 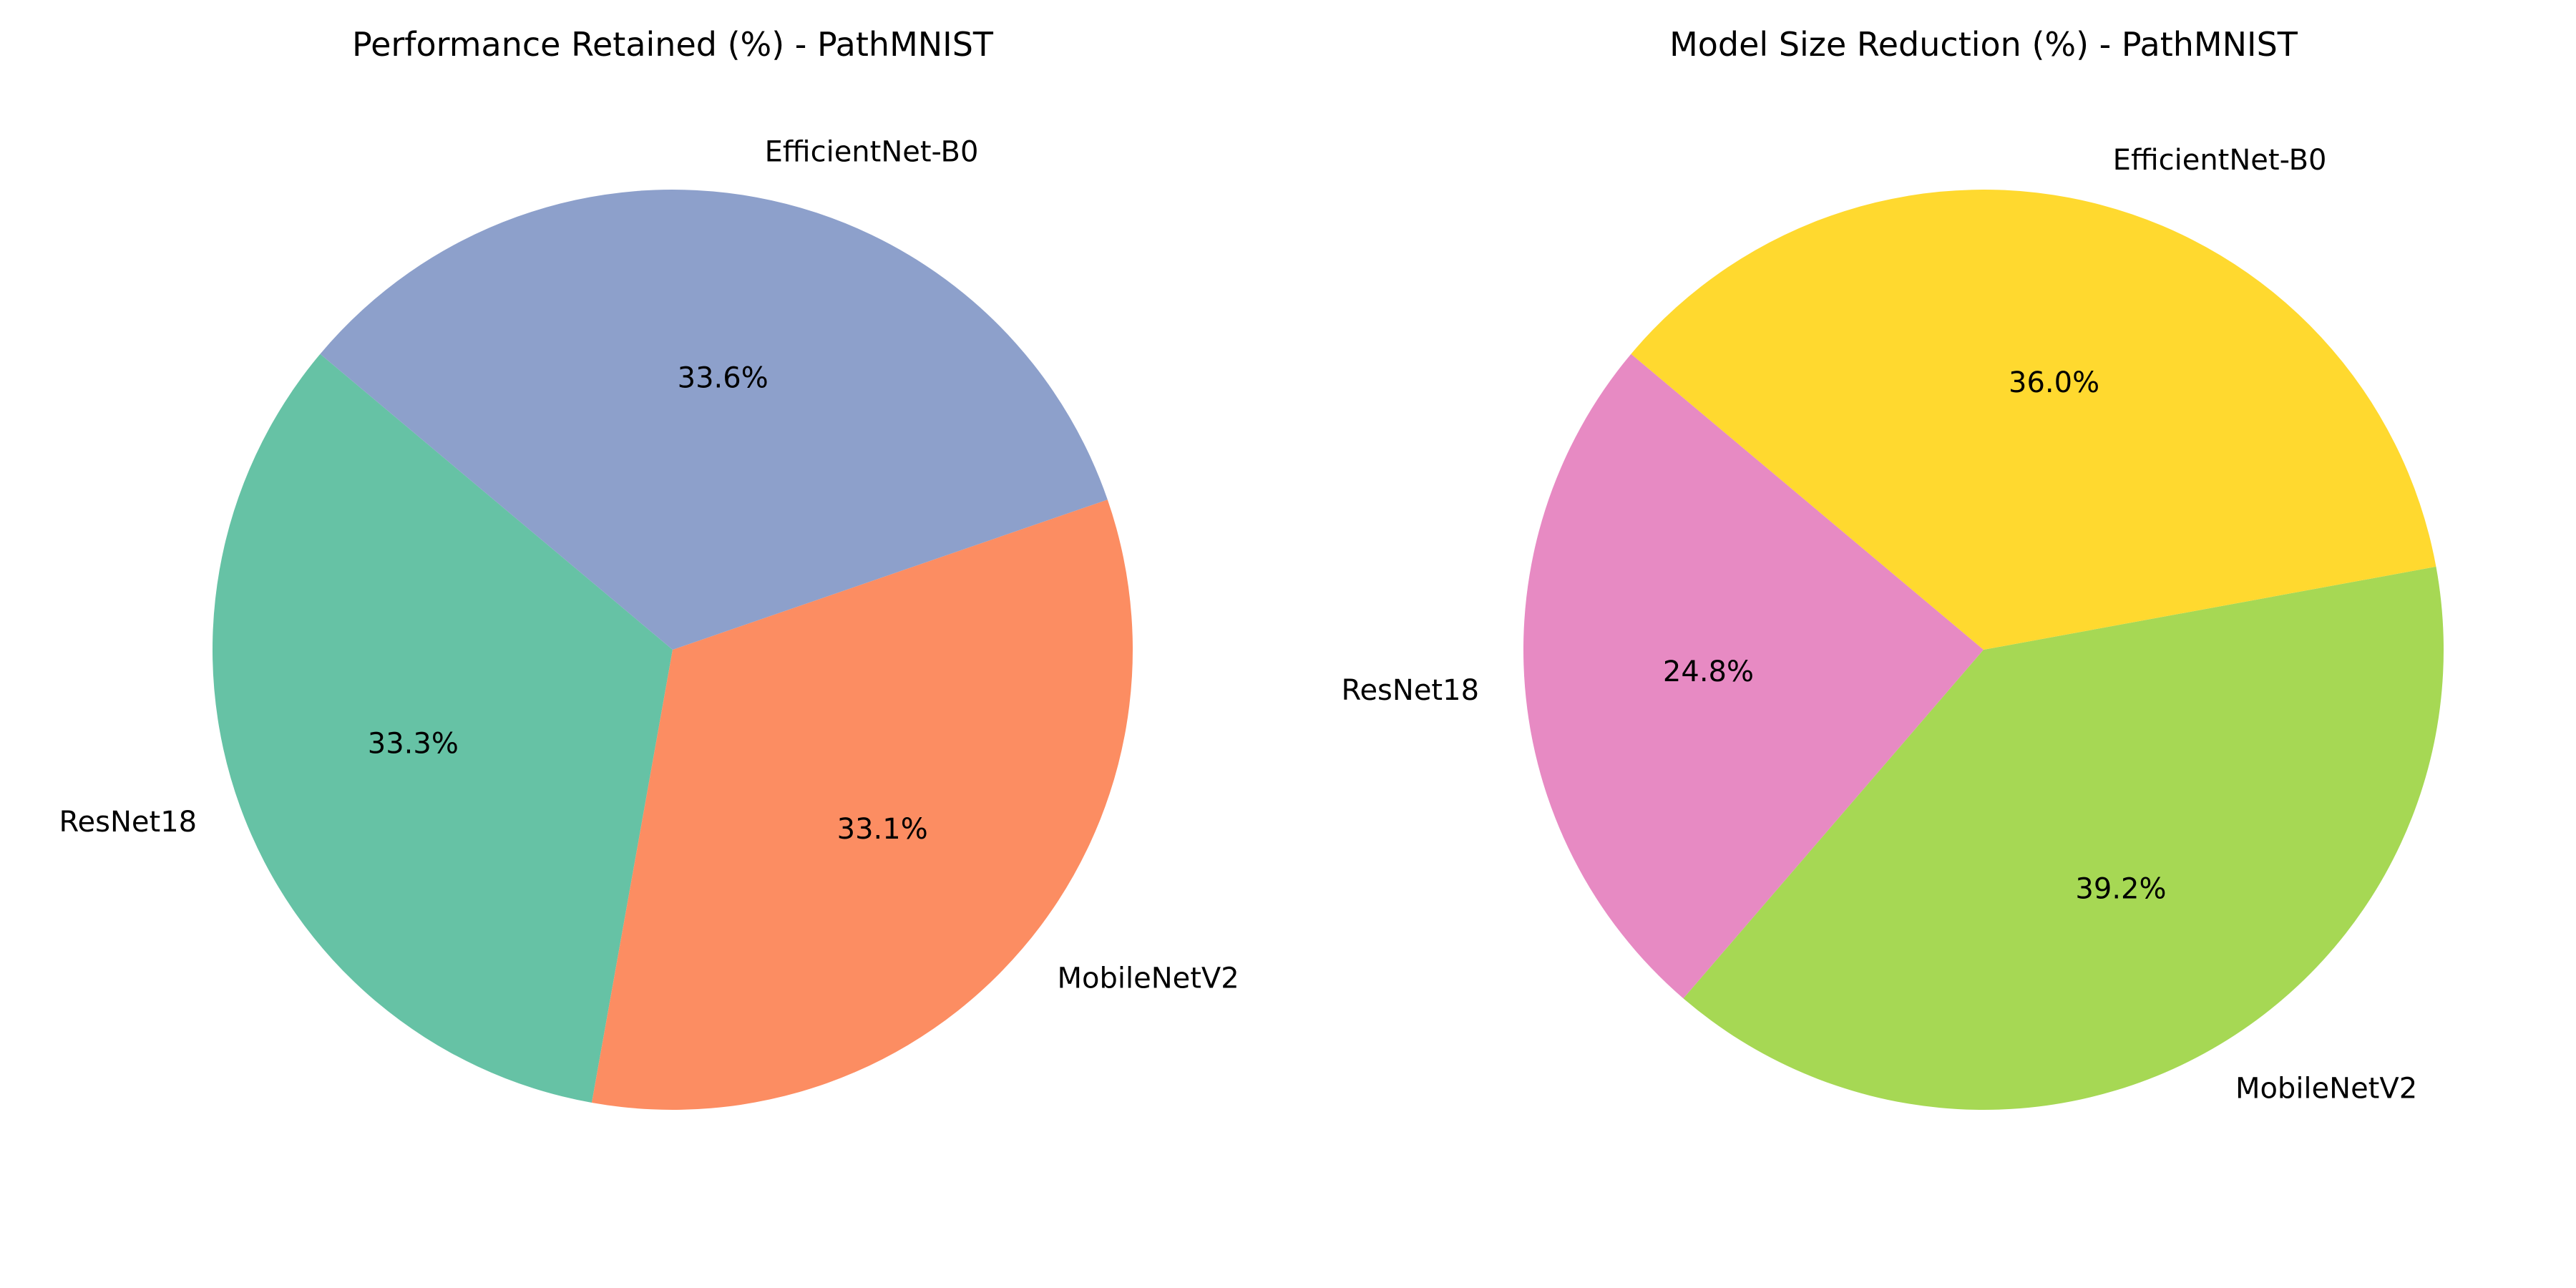 I want to click on chart-title: Model Size Reduction (%) - PathMNIST, so click(x=1983, y=44).